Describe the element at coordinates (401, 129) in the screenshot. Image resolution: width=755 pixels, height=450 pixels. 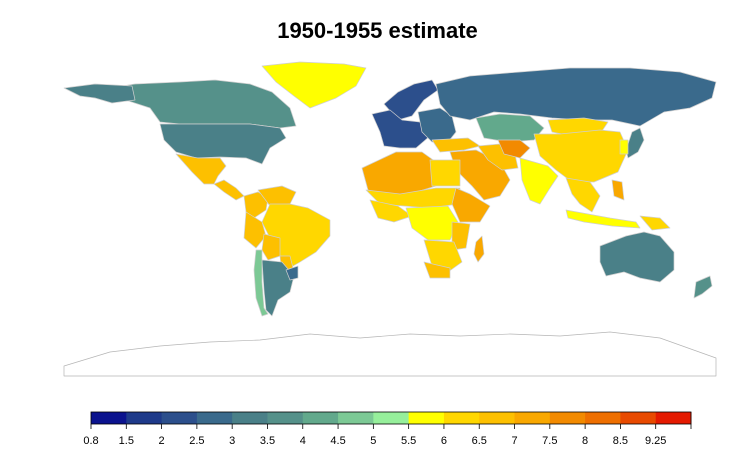
I see `region-western-europe` at that location.